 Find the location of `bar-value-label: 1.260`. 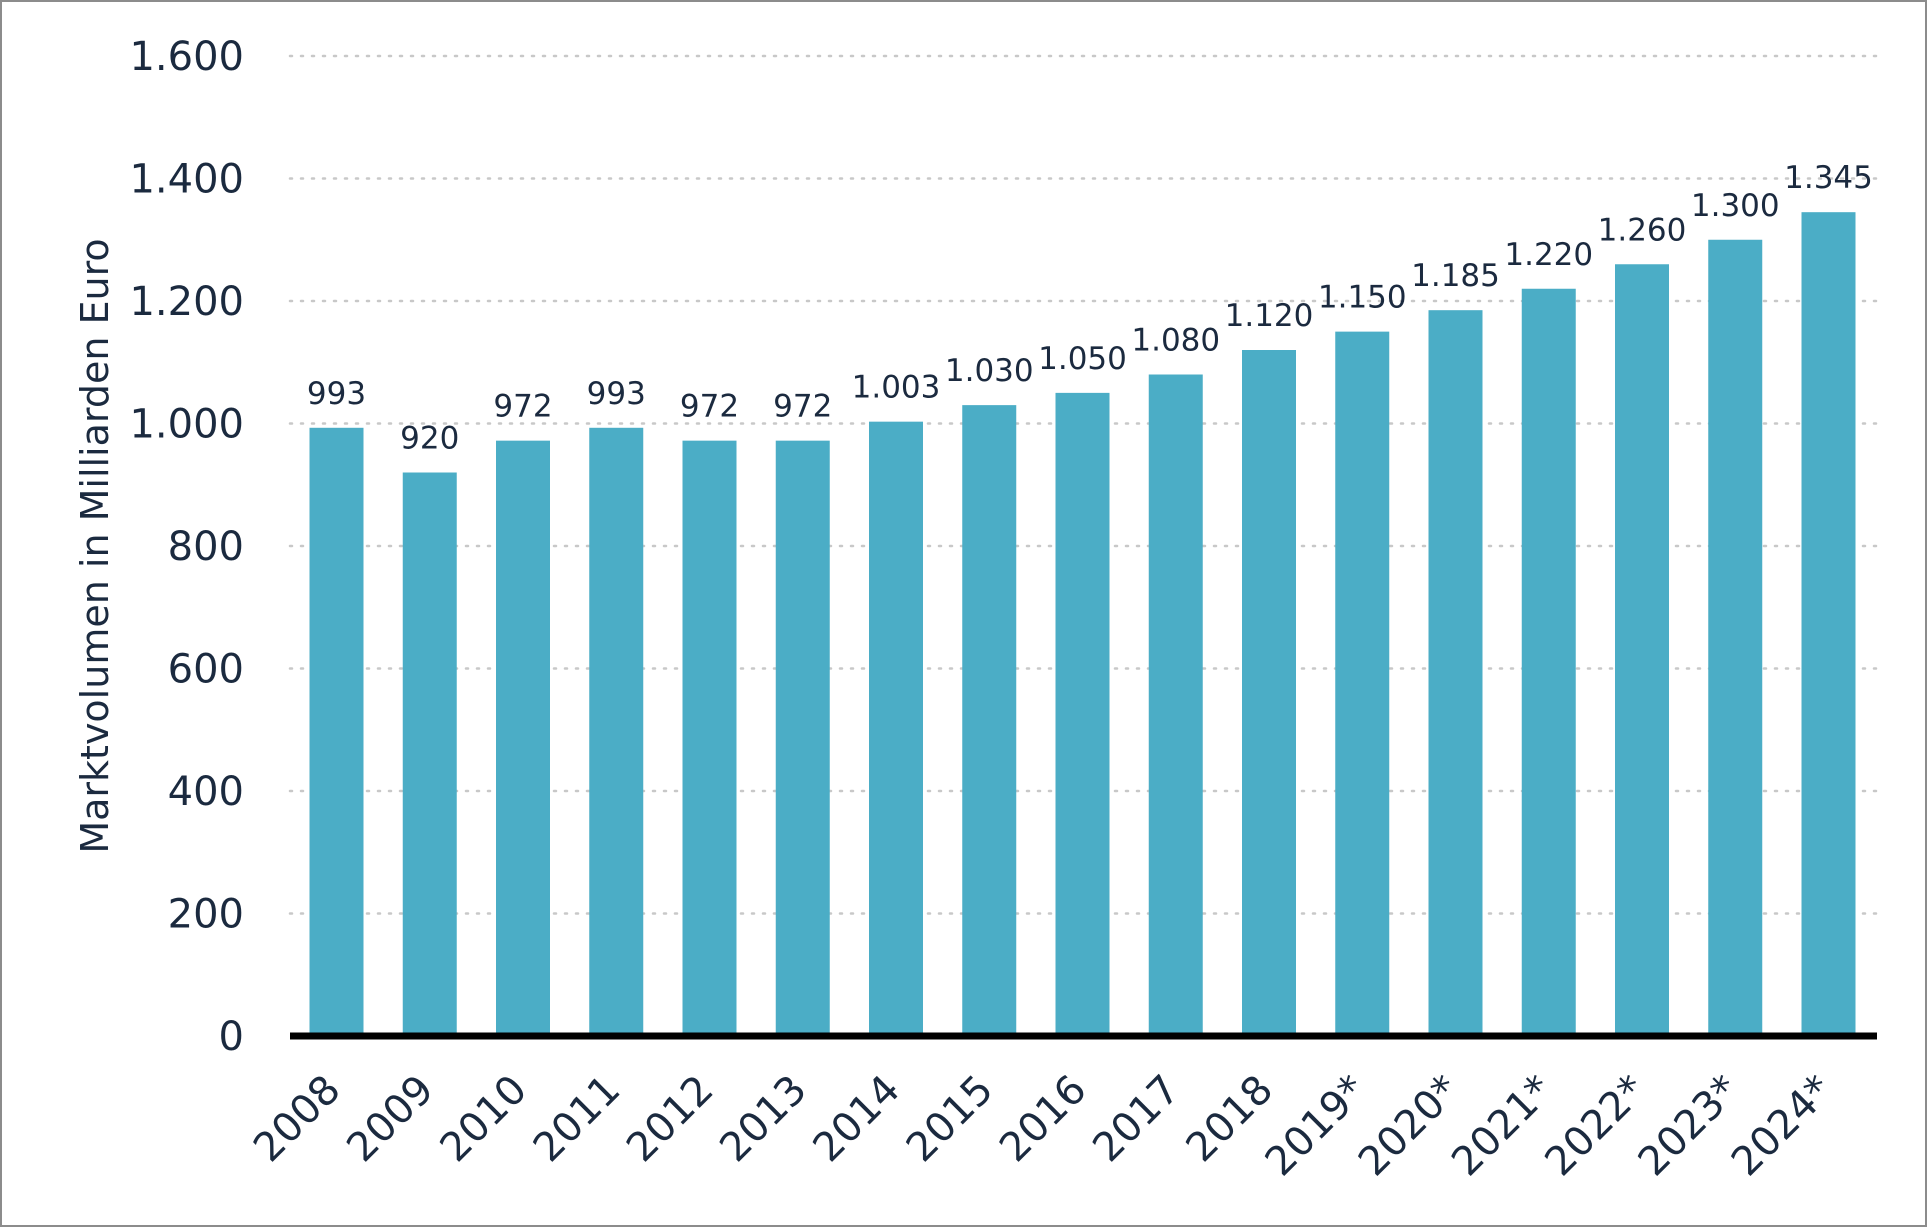

bar-value-label: 1.260 is located at coordinates (1642, 230).